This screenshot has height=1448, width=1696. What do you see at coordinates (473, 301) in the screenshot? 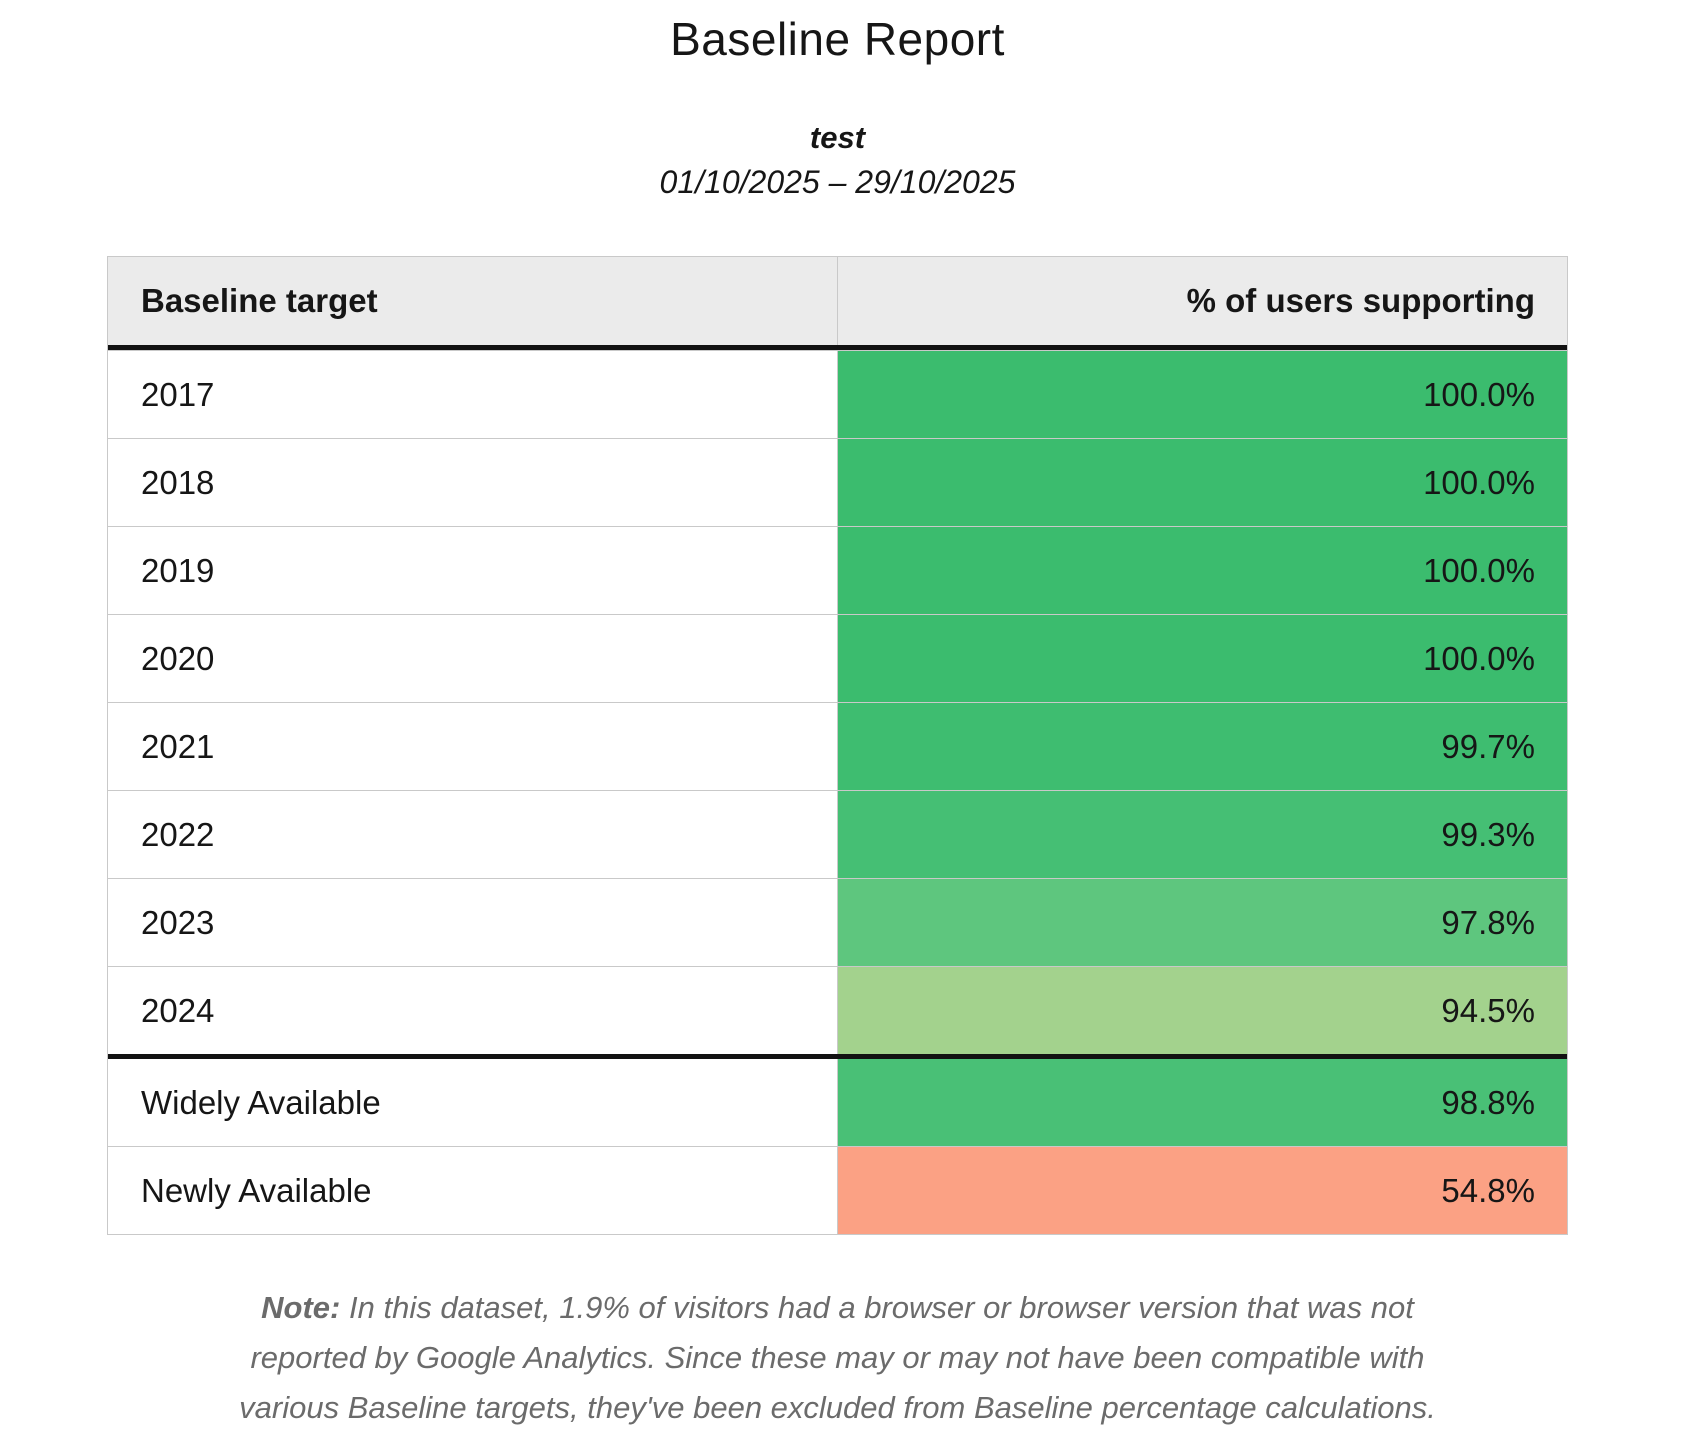
I see `header-baseline-target: Baseline target` at bounding box center [473, 301].